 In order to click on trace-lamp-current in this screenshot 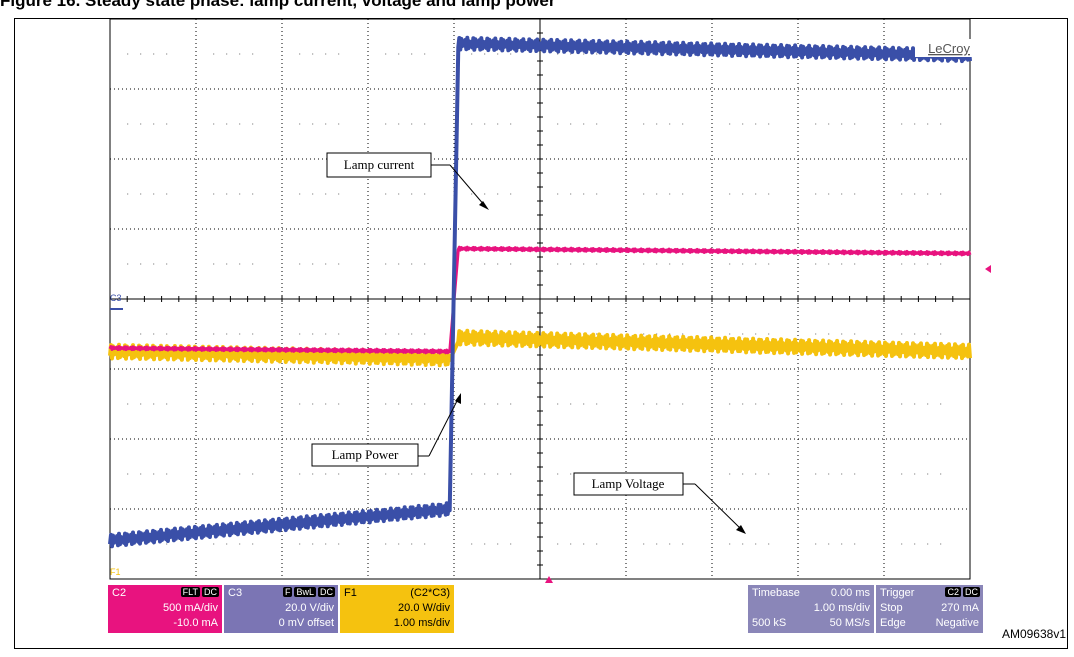, I will do `click(540, 300)`.